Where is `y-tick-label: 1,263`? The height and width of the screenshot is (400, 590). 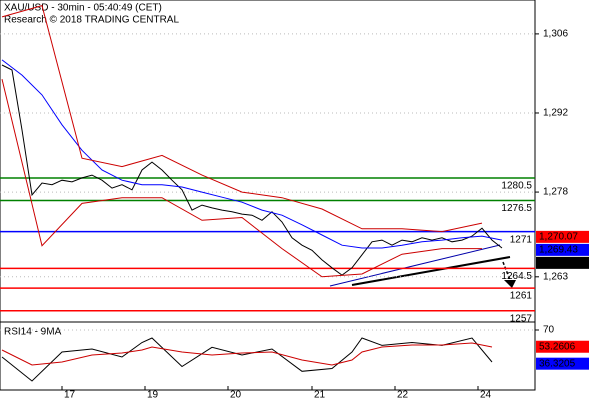 y-tick-label: 1,263 is located at coordinates (555, 276).